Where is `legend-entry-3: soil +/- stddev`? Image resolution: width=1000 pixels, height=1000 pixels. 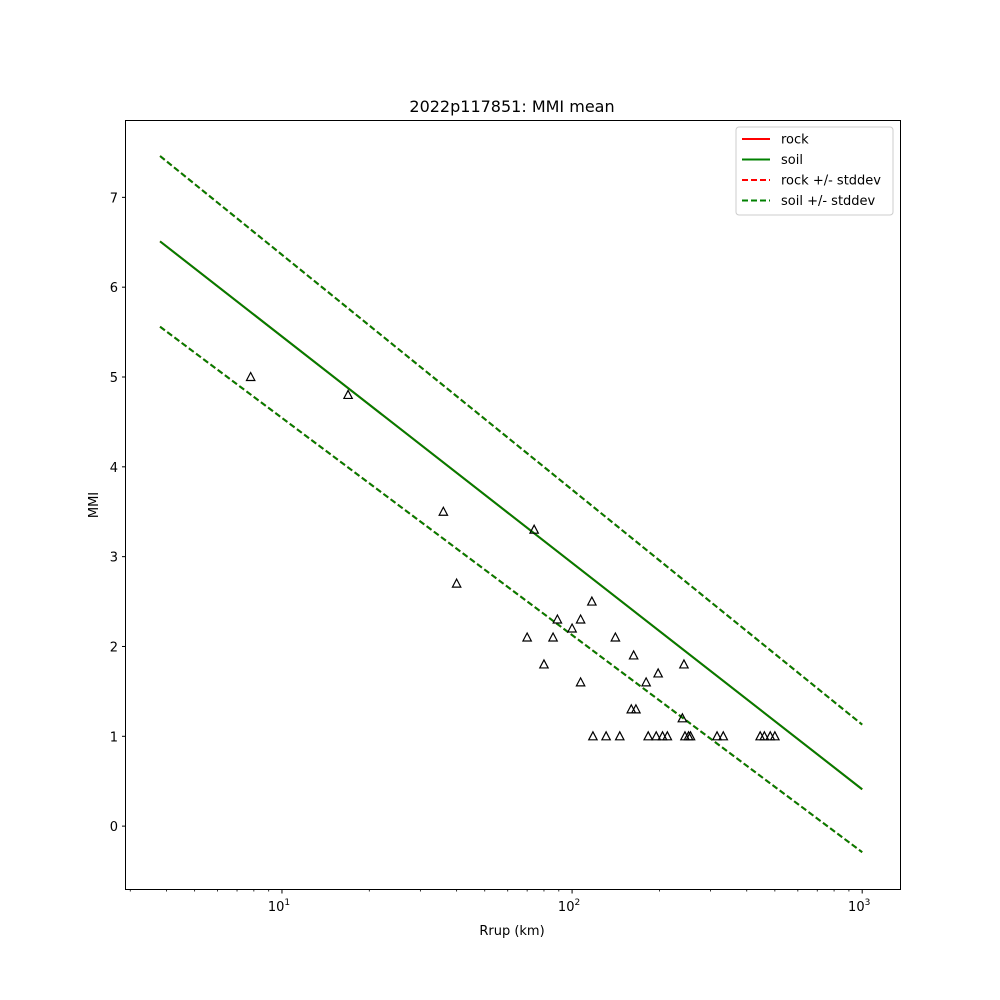 legend-entry-3: soil +/- stddev is located at coordinates (828, 201).